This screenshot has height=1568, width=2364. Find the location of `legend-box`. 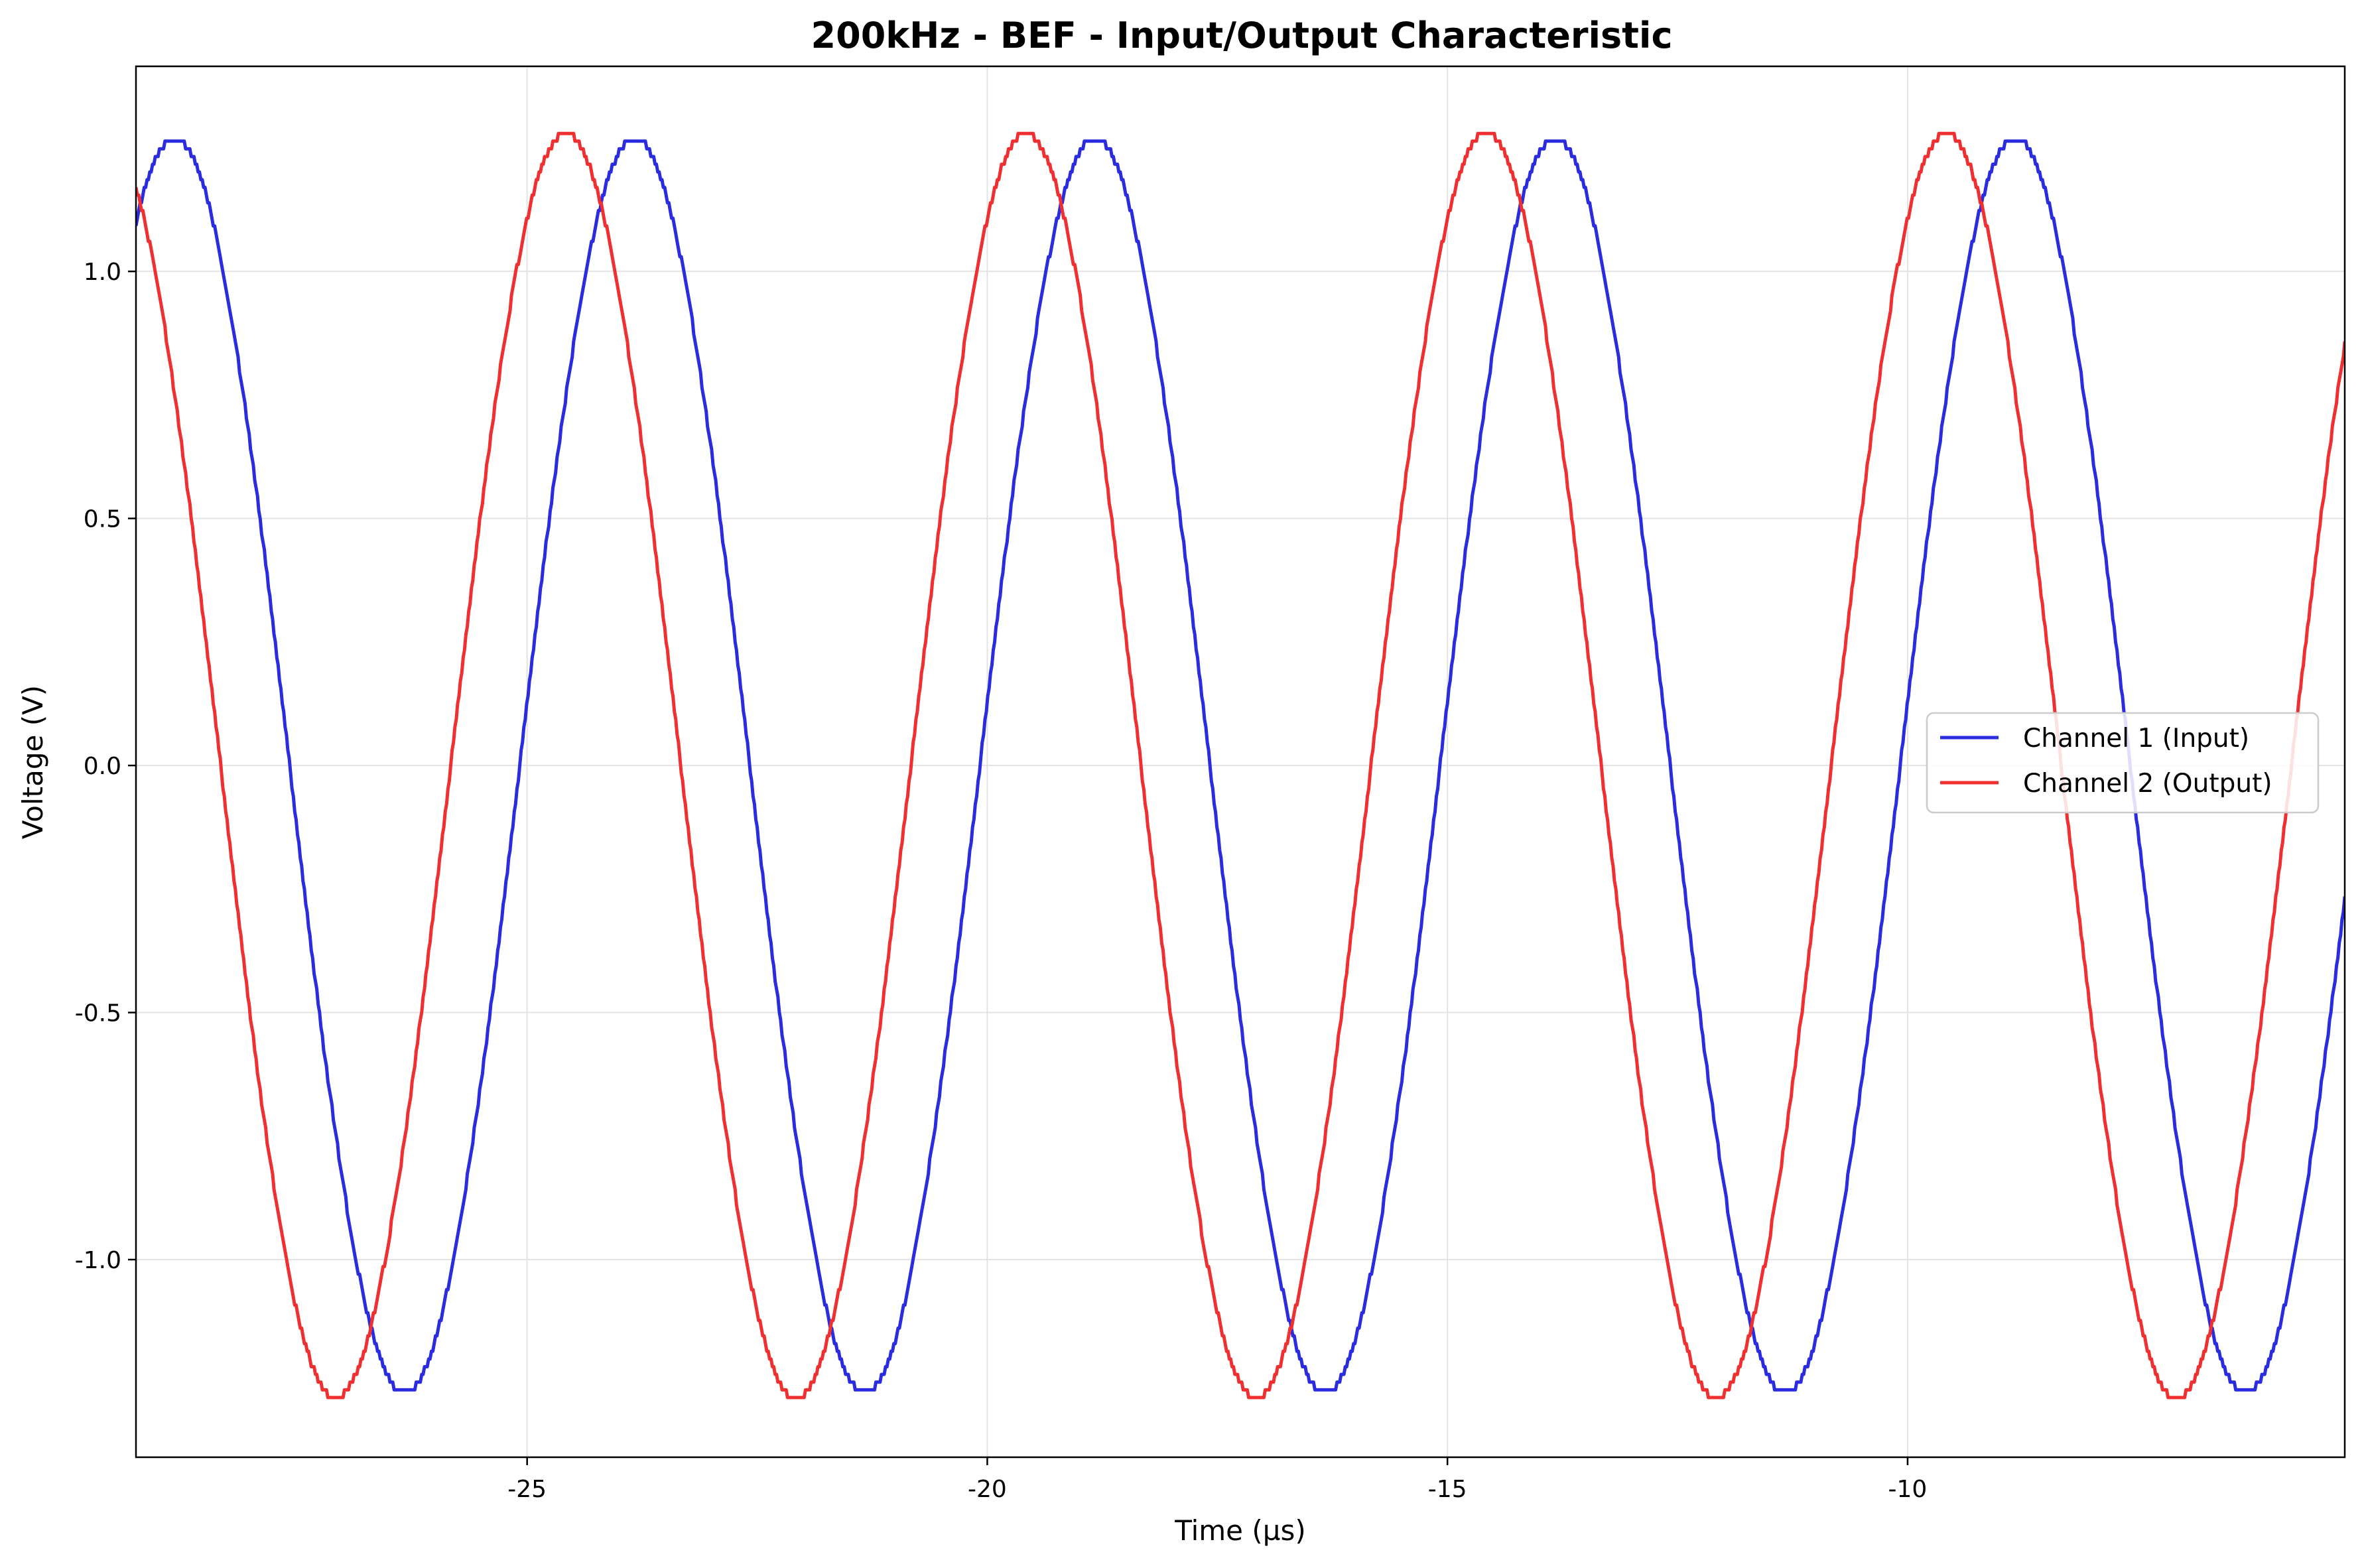

legend-box is located at coordinates (2123, 763).